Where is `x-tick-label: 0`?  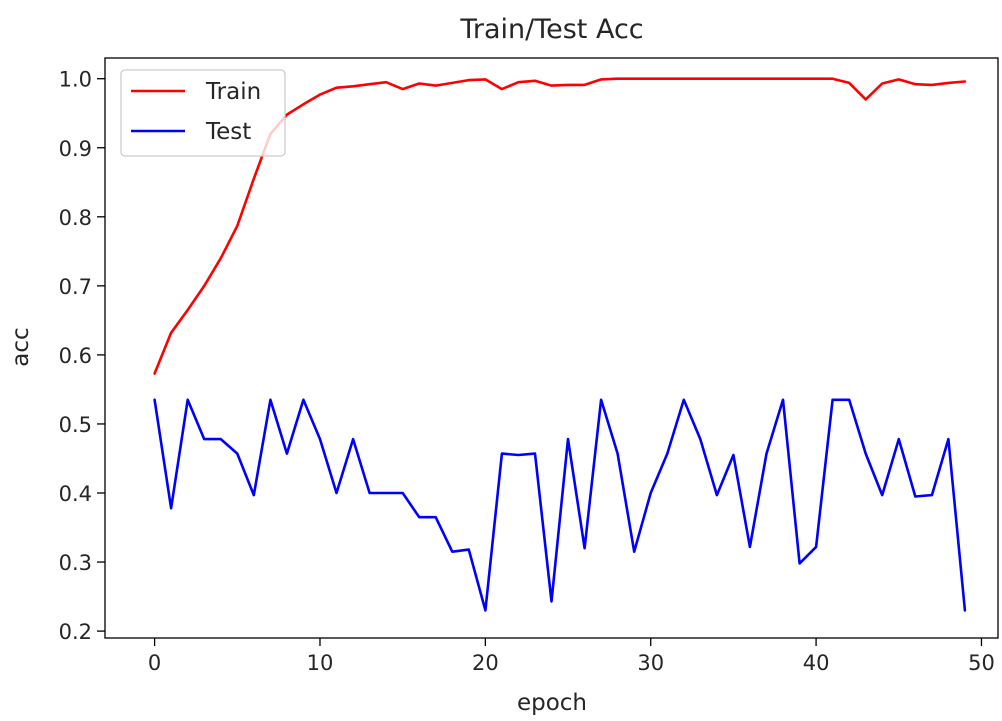
x-tick-label: 0 is located at coordinates (154, 663).